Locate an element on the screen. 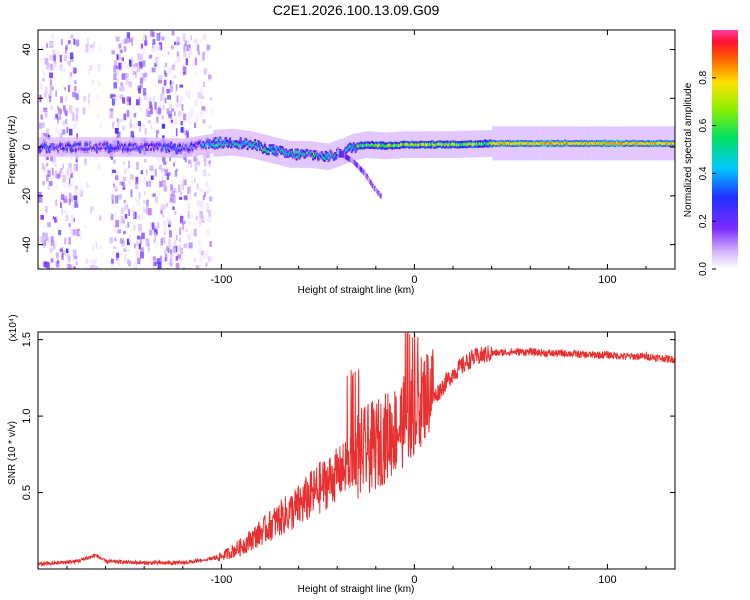  y-tick-label: 40 is located at coordinates (27, 49).